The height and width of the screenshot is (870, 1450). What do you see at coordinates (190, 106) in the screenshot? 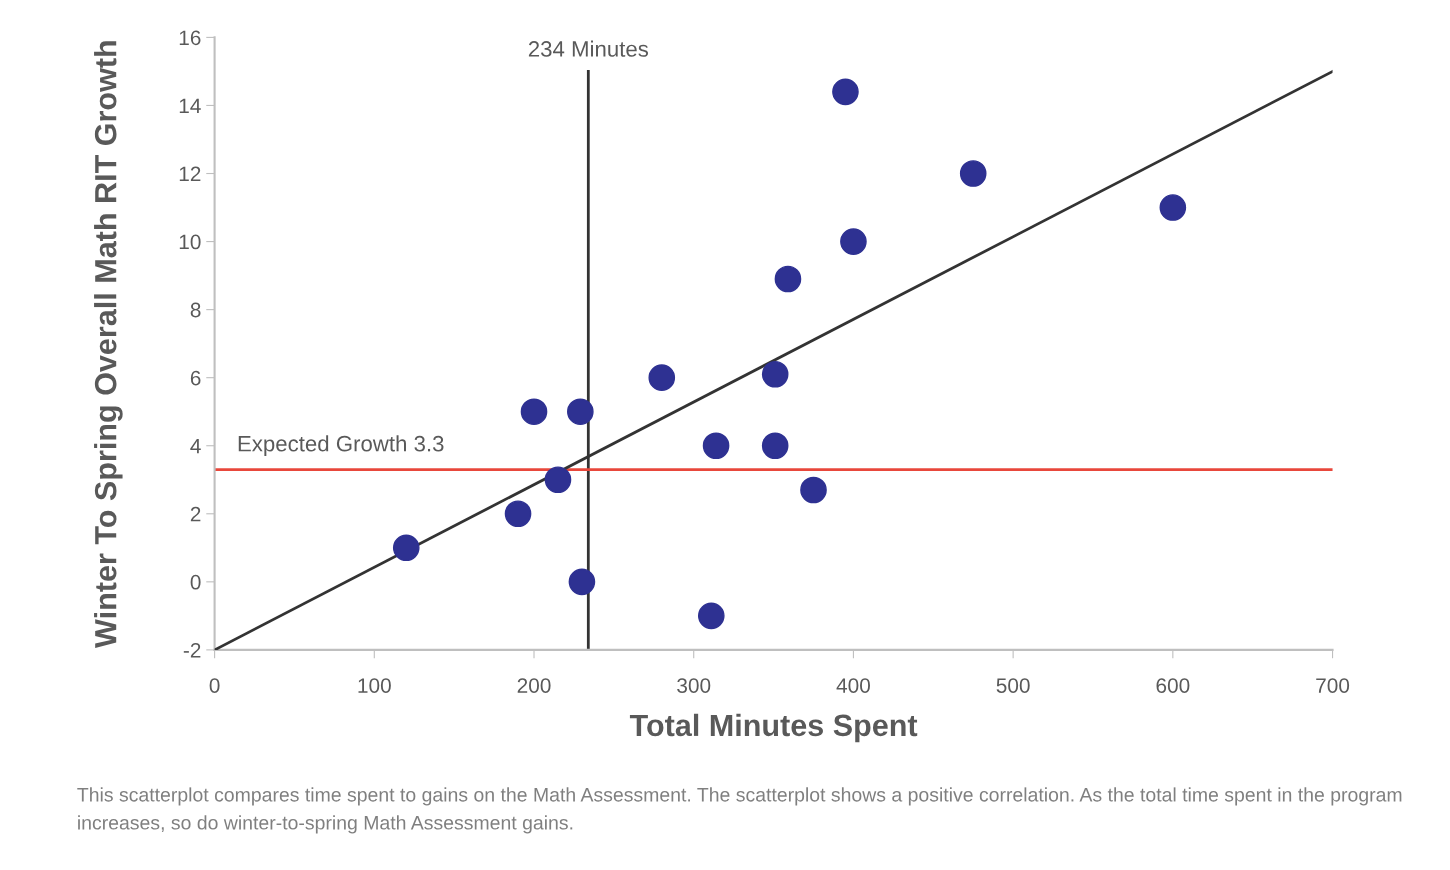
I see `y-tick-label: 14` at bounding box center [190, 106].